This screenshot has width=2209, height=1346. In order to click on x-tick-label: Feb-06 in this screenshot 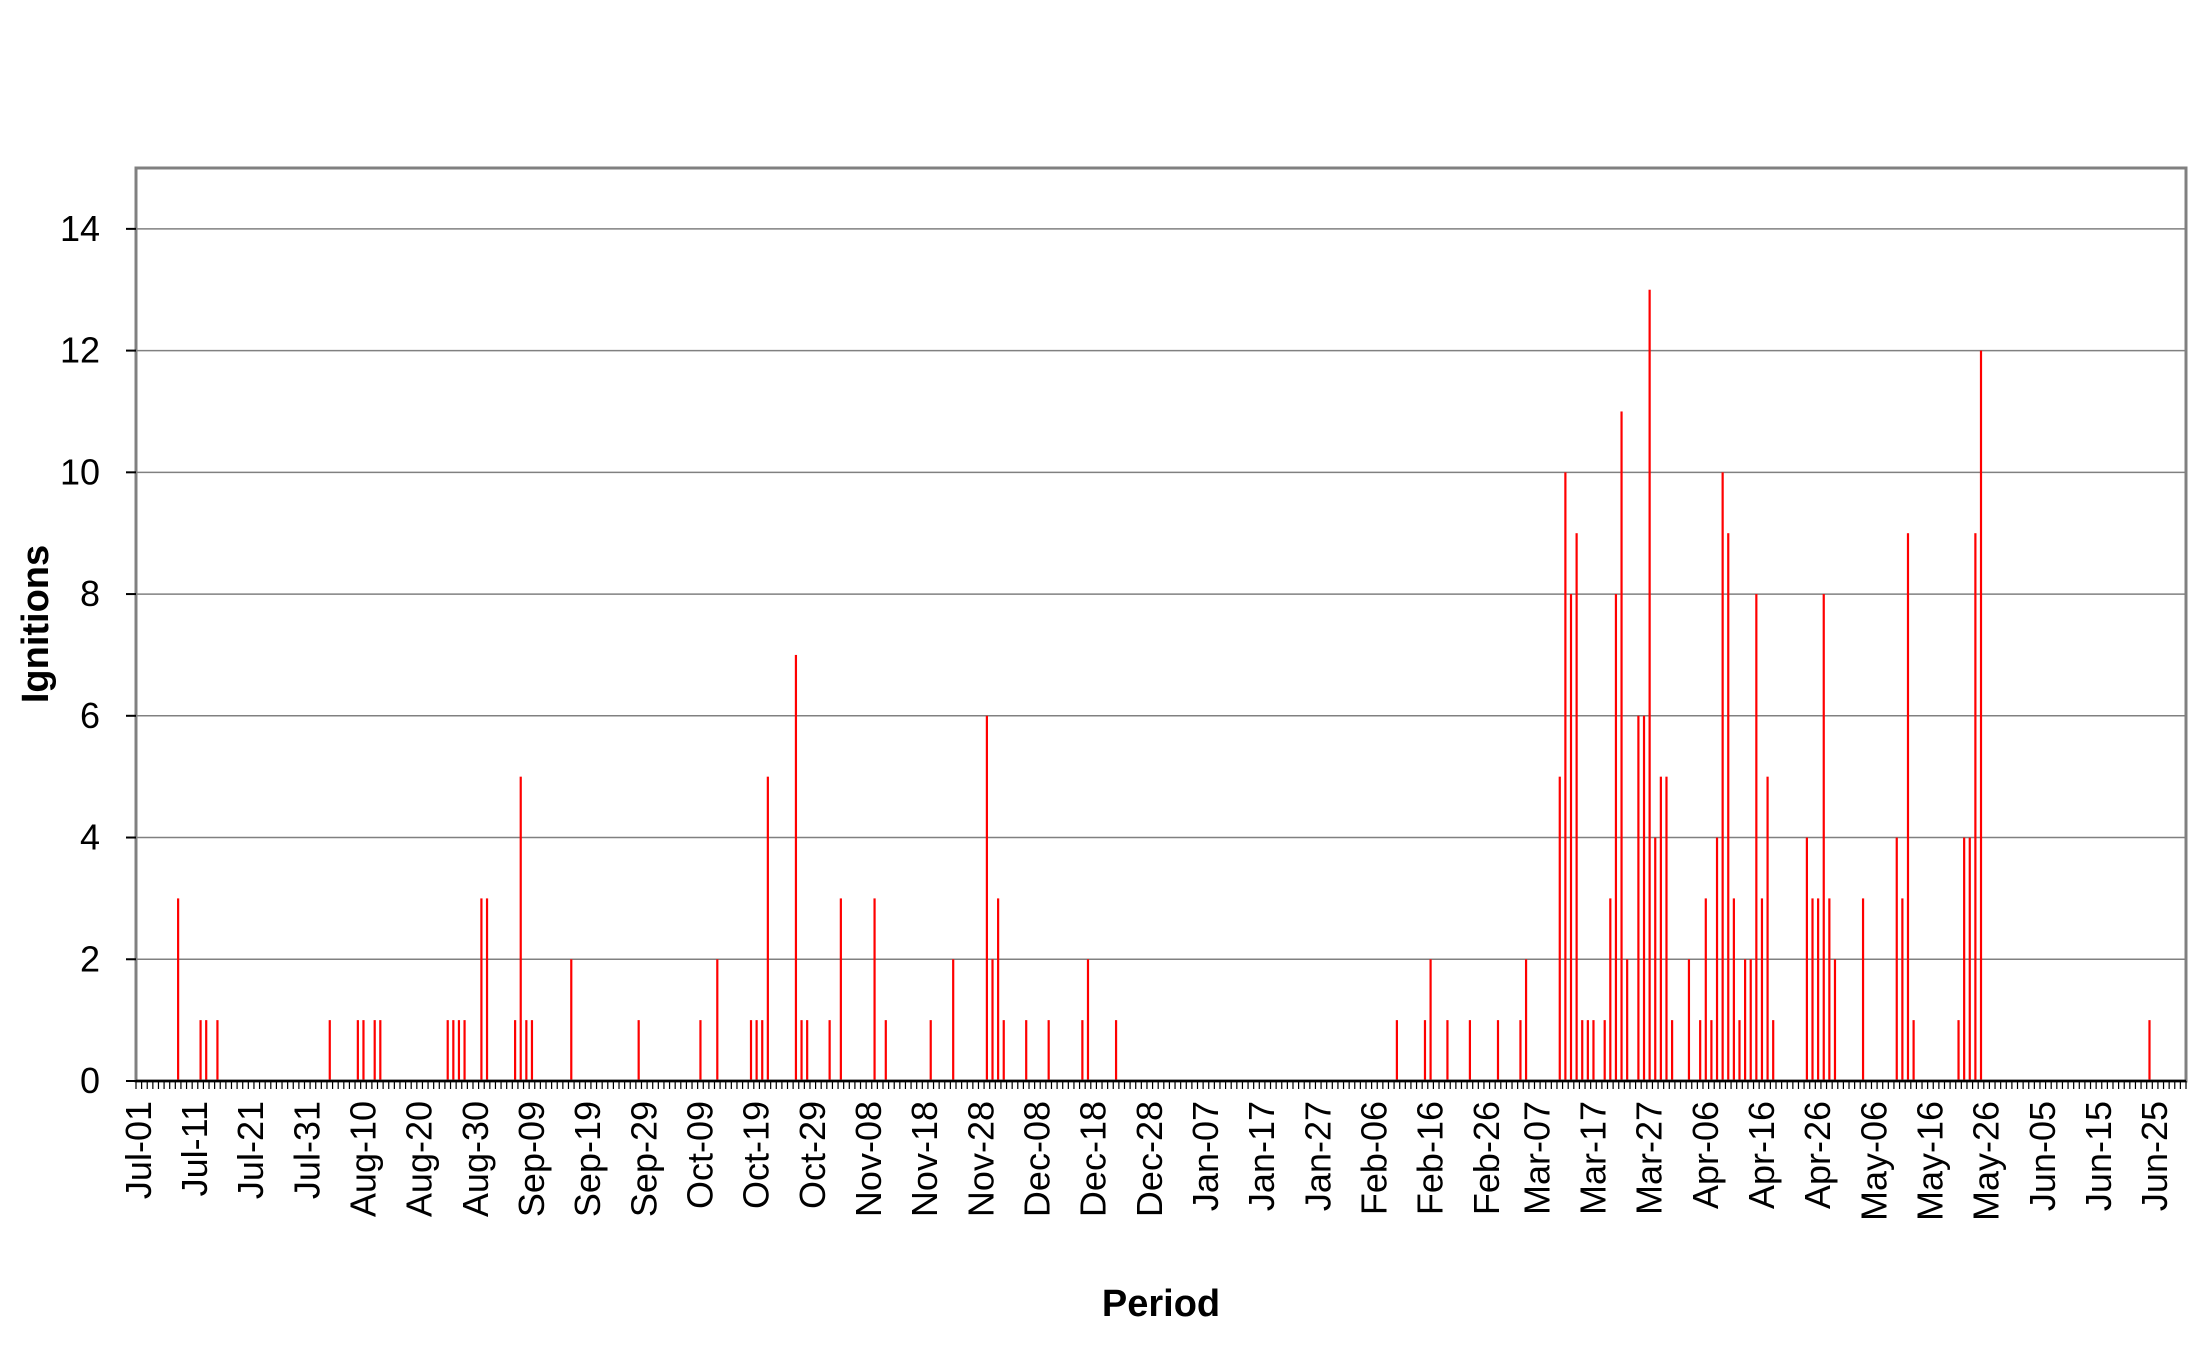, I will do `click(1373, 1158)`.